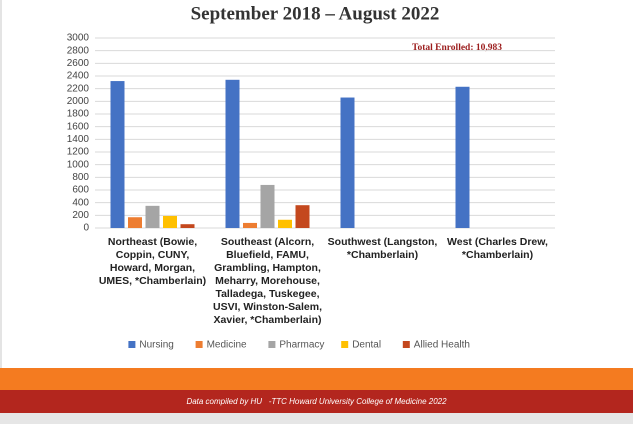 The width and height of the screenshot is (633, 424). What do you see at coordinates (315, 13) in the screenshot?
I see `chart-title: September 2018 – August 2022` at bounding box center [315, 13].